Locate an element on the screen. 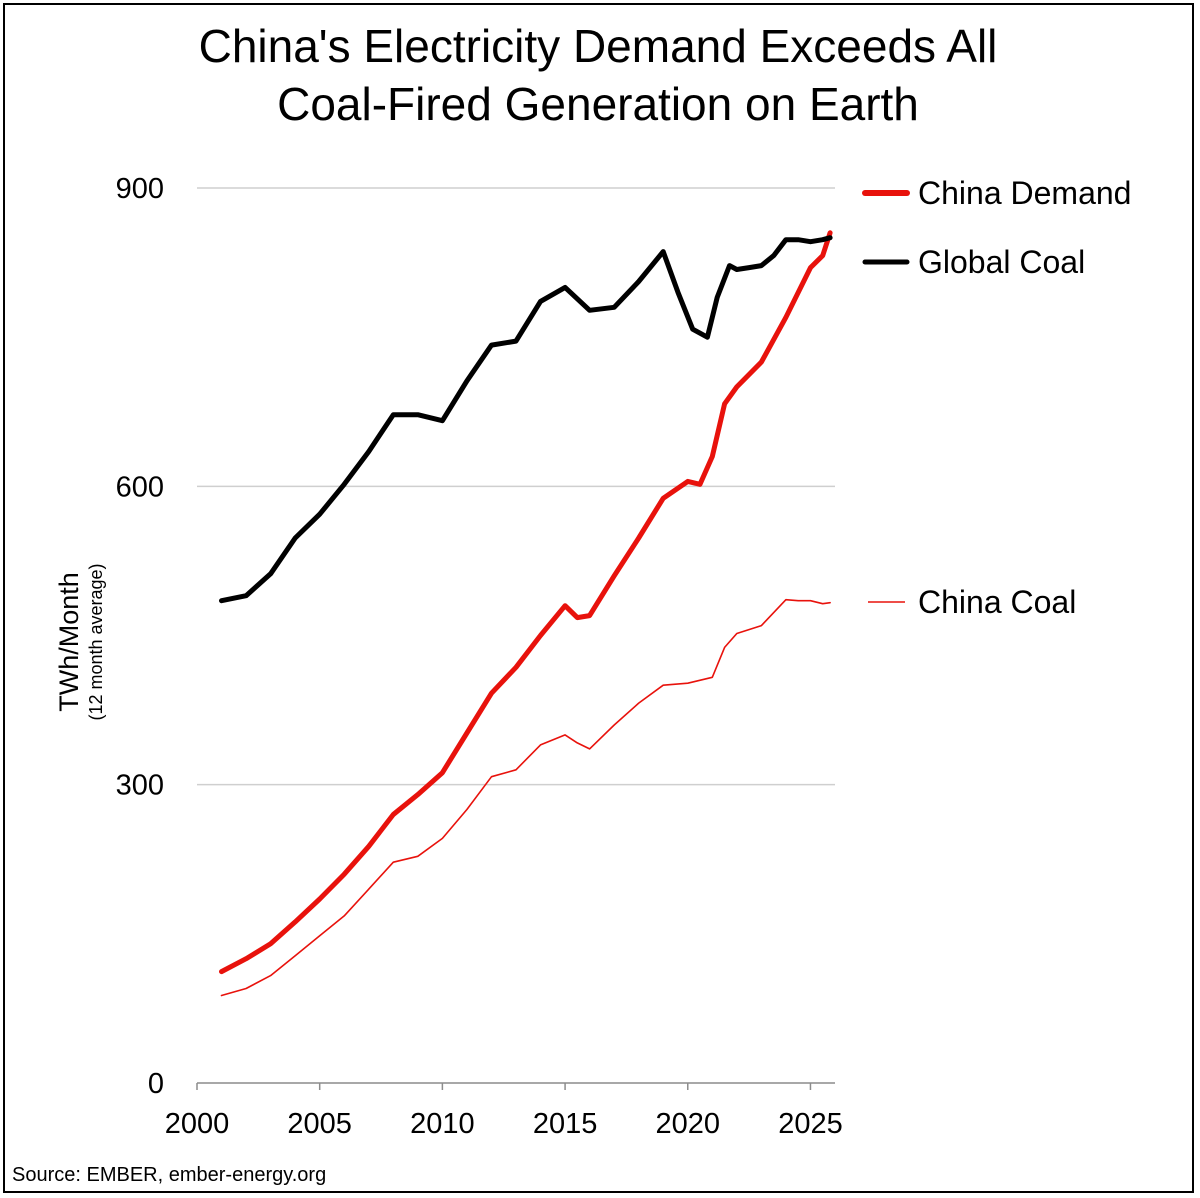  x-tick-label-2000: 2000 is located at coordinates (197, 1124).